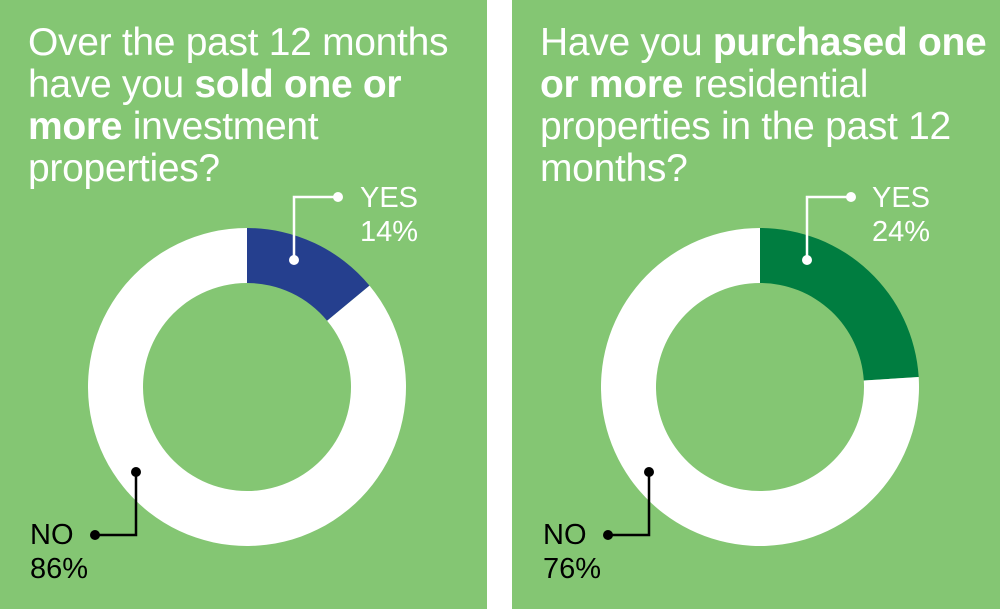  I want to click on title-part-bold: purchased one or more, so click(763, 63).